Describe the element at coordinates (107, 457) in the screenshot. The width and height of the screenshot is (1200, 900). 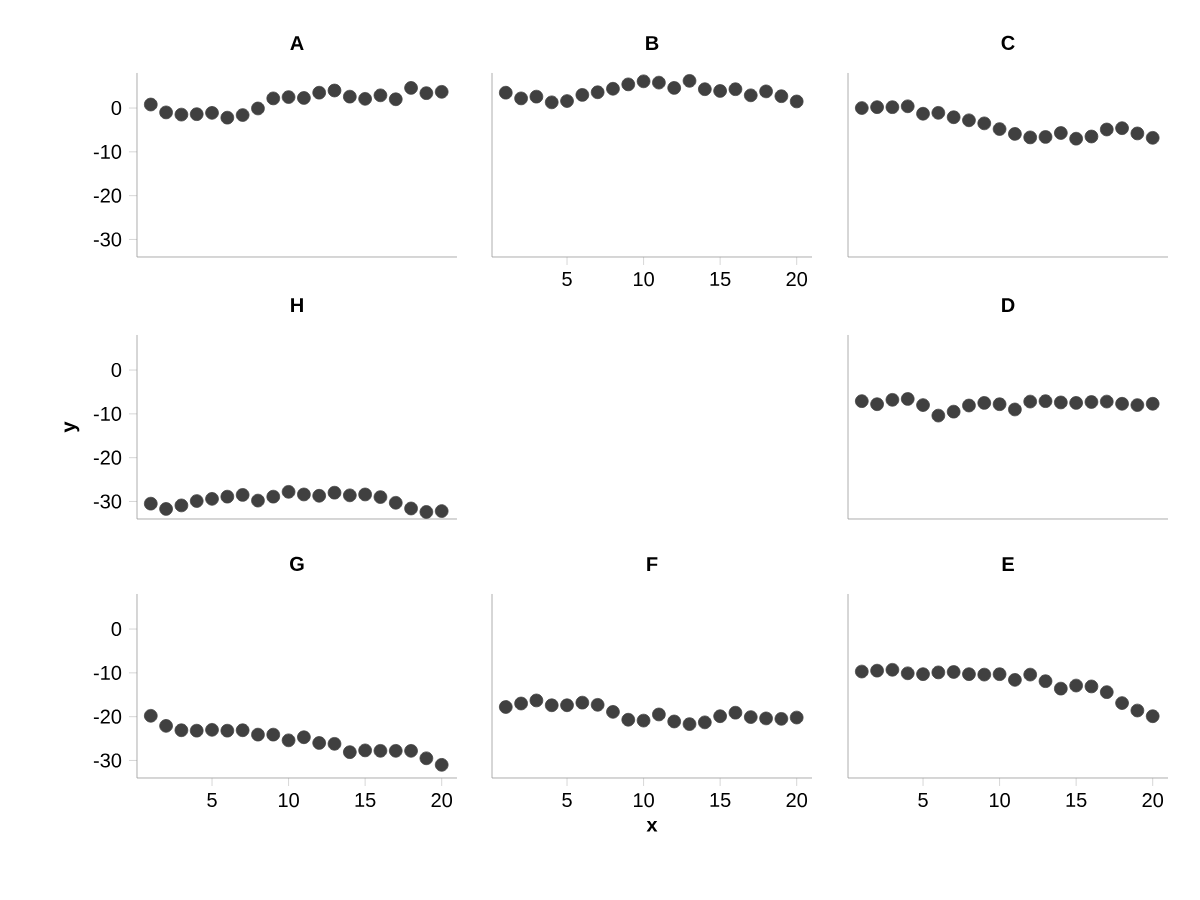
I see `y-tick-label: -20` at that location.